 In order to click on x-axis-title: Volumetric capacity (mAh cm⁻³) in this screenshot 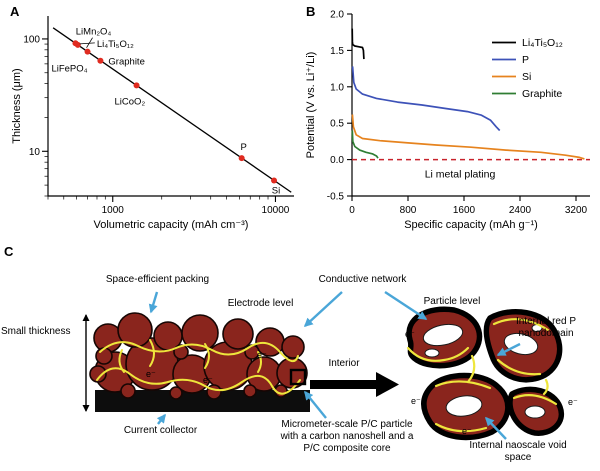, I will do `click(171, 225)`.